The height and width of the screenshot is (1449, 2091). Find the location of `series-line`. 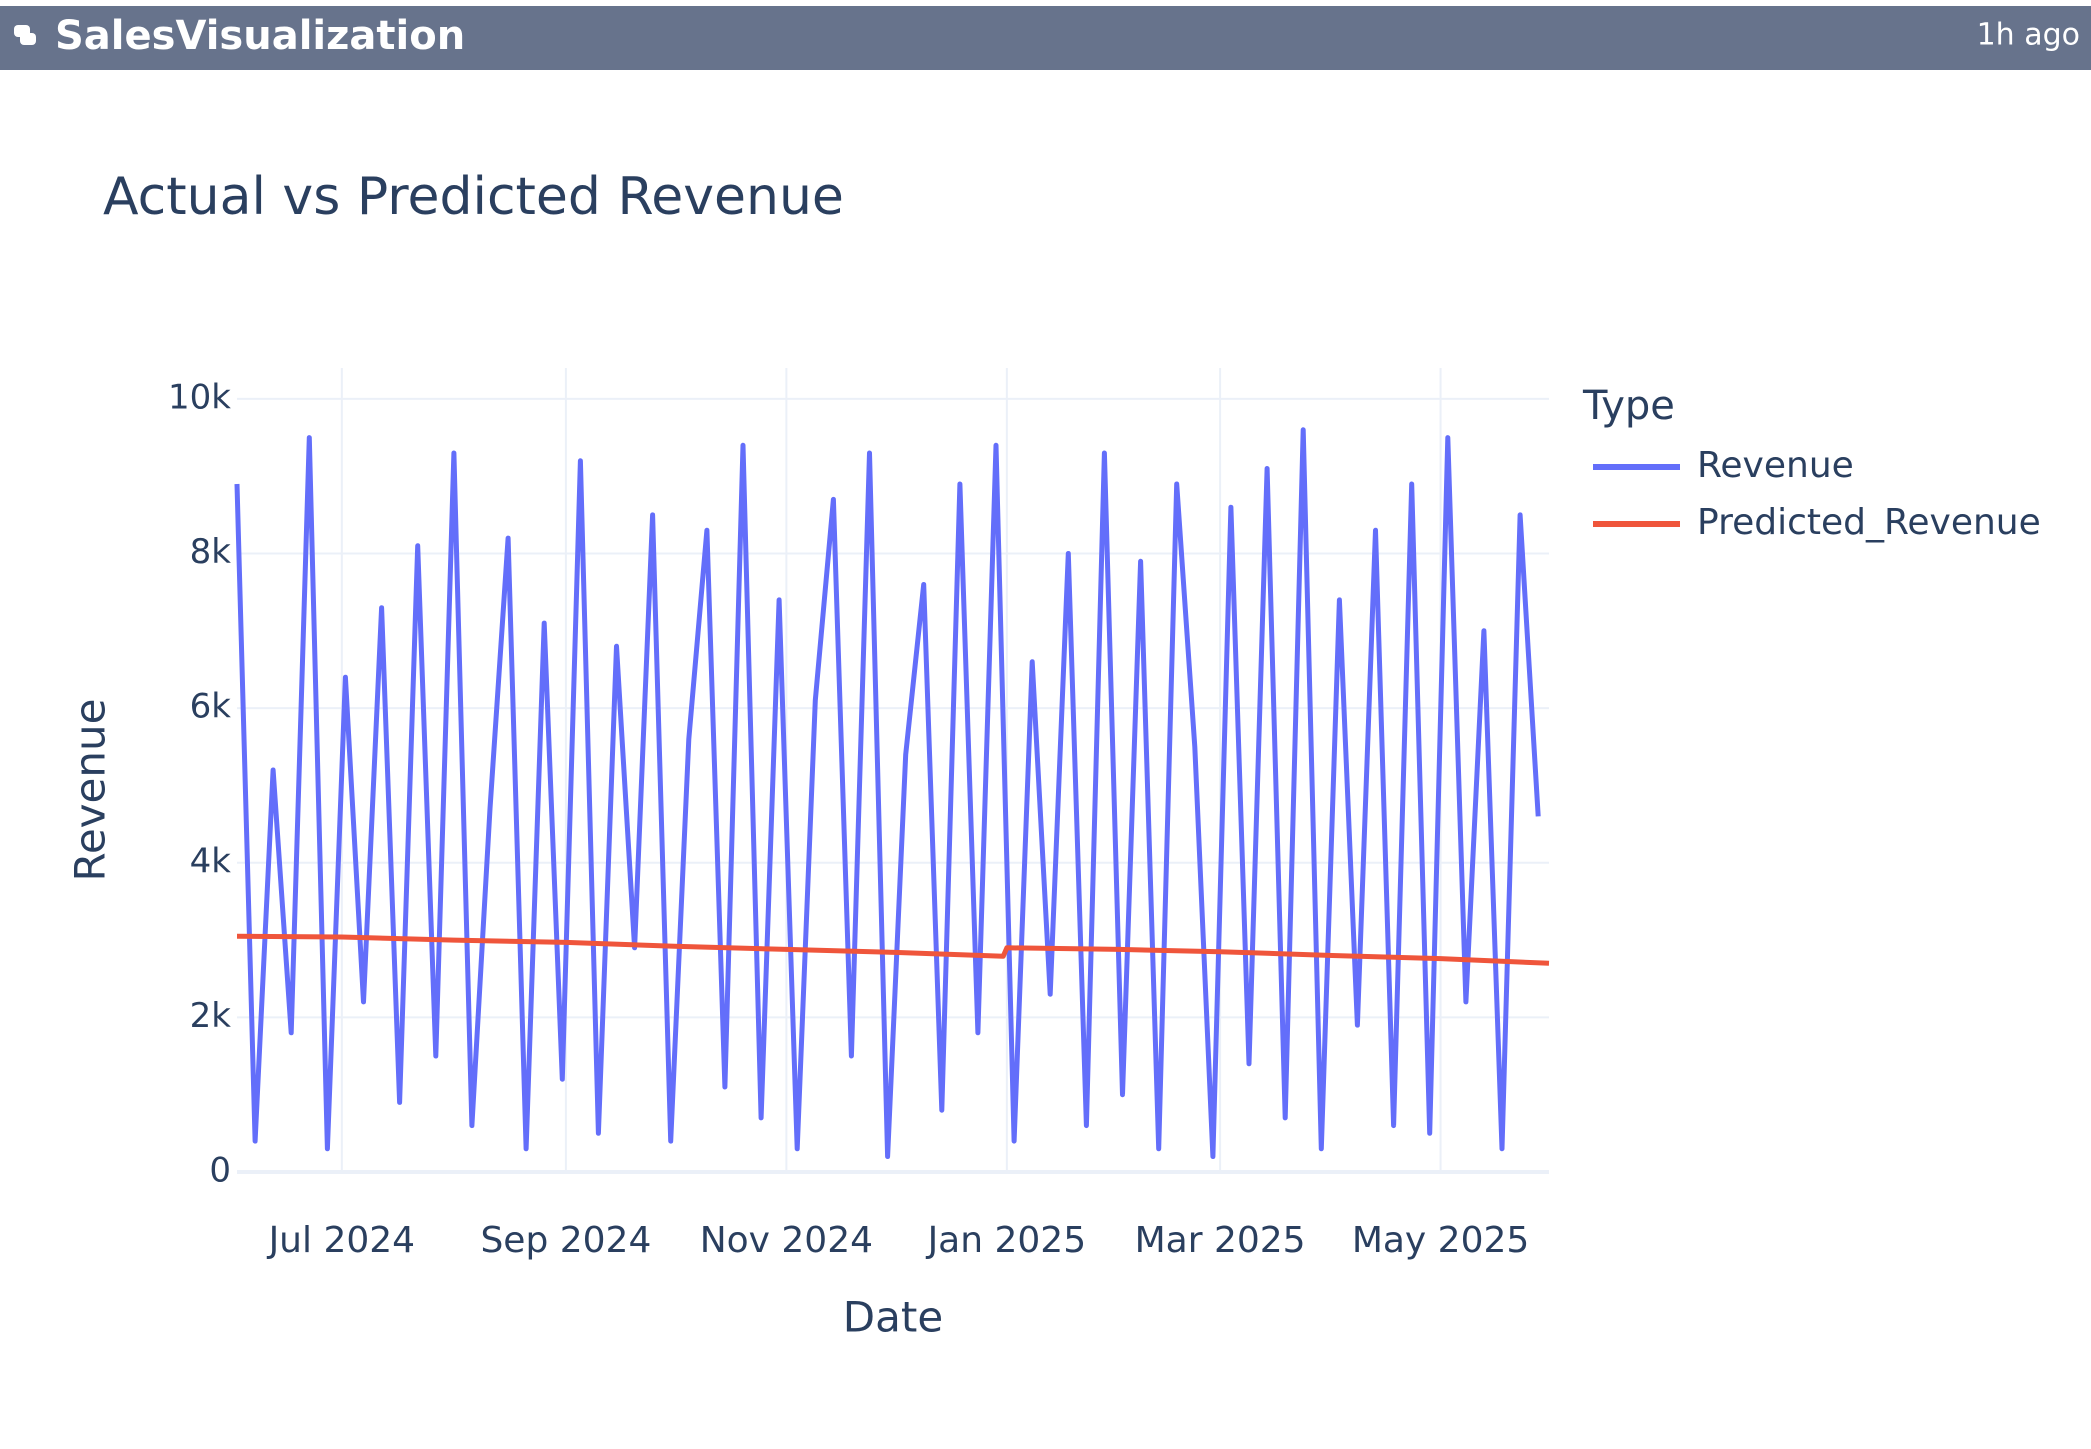

series-line is located at coordinates (893, 949).